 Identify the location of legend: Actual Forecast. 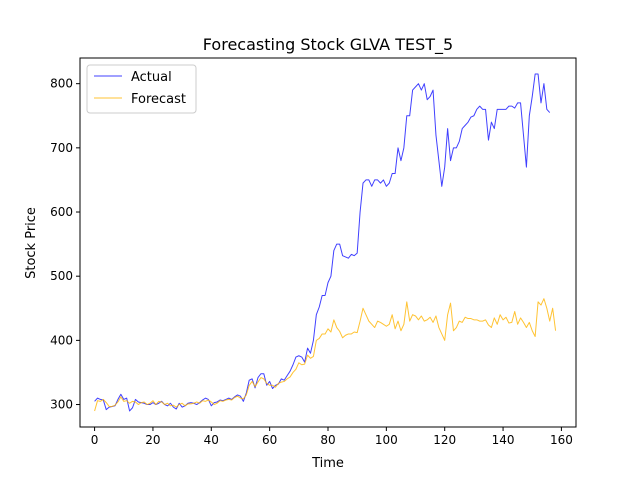
(141, 89).